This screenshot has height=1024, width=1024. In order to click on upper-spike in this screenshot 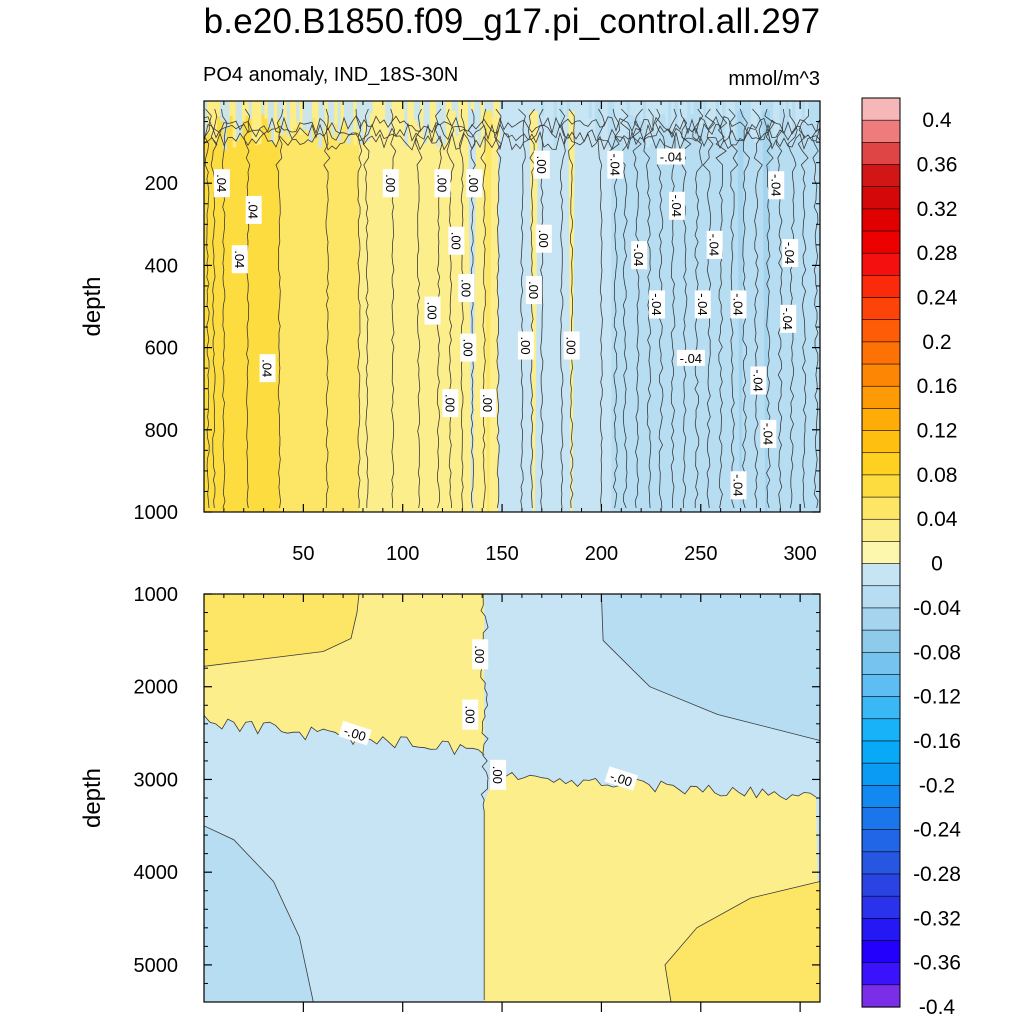, I will do `click(488, 311)`.